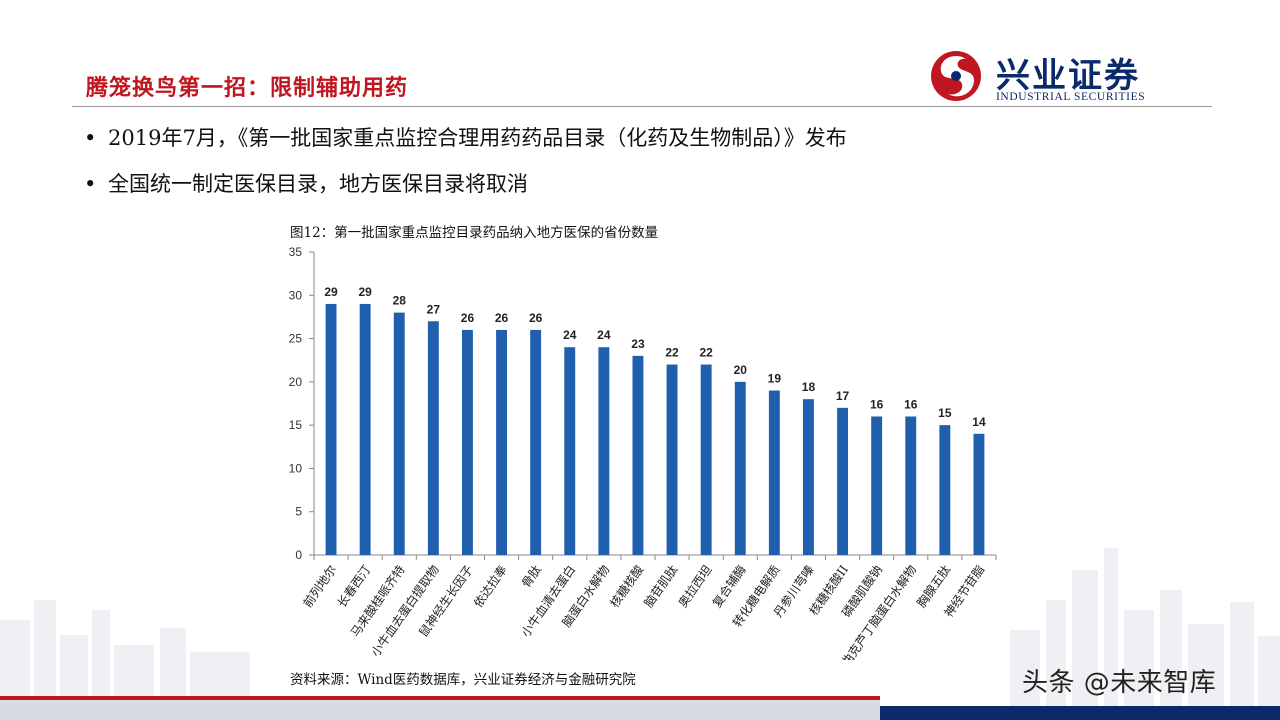  What do you see at coordinates (320, 586) in the screenshot?
I see `category-label: 前列地尔` at bounding box center [320, 586].